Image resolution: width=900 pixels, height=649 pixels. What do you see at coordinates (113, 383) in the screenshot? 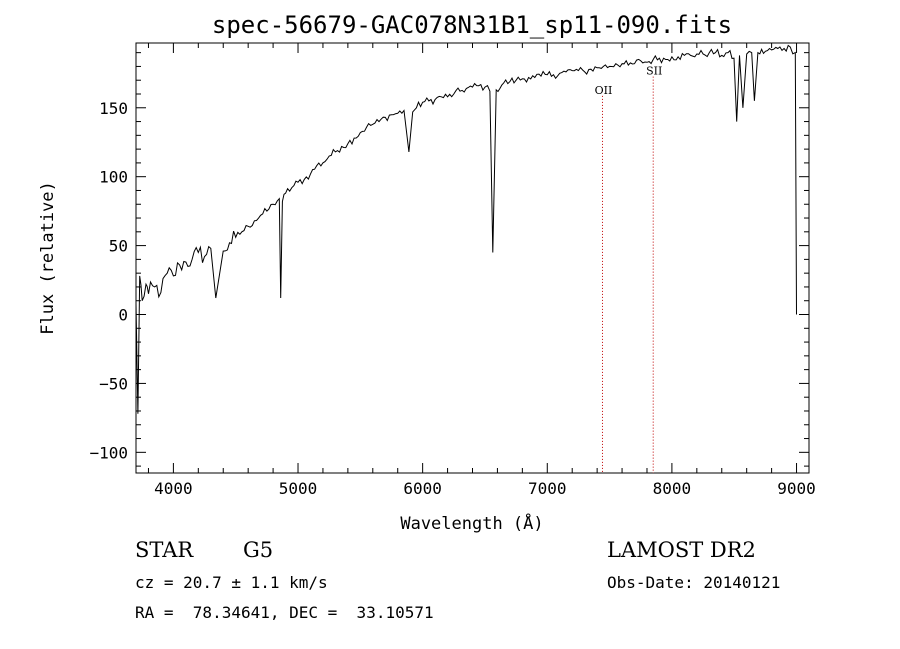
I see `y-tick-label: −50` at bounding box center [113, 383].